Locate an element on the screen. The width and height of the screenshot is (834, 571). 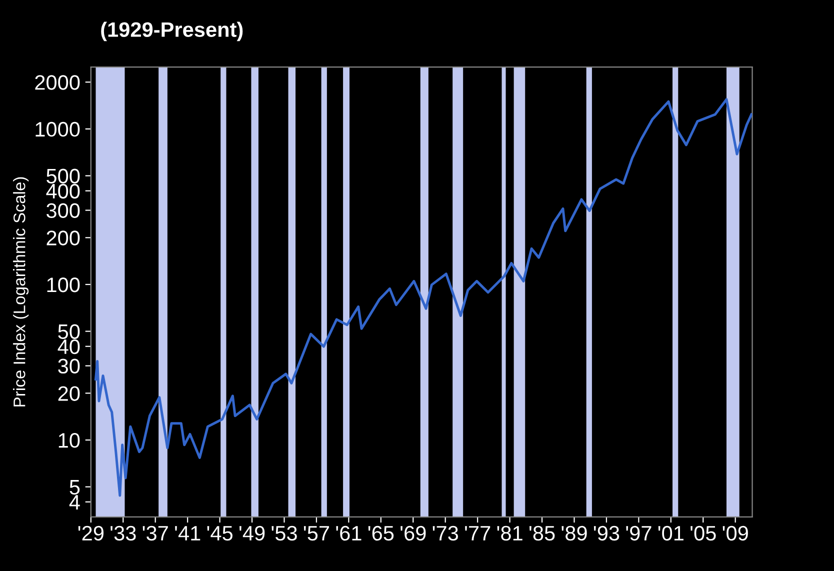
x-tick-label: '53 is located at coordinates (284, 533).